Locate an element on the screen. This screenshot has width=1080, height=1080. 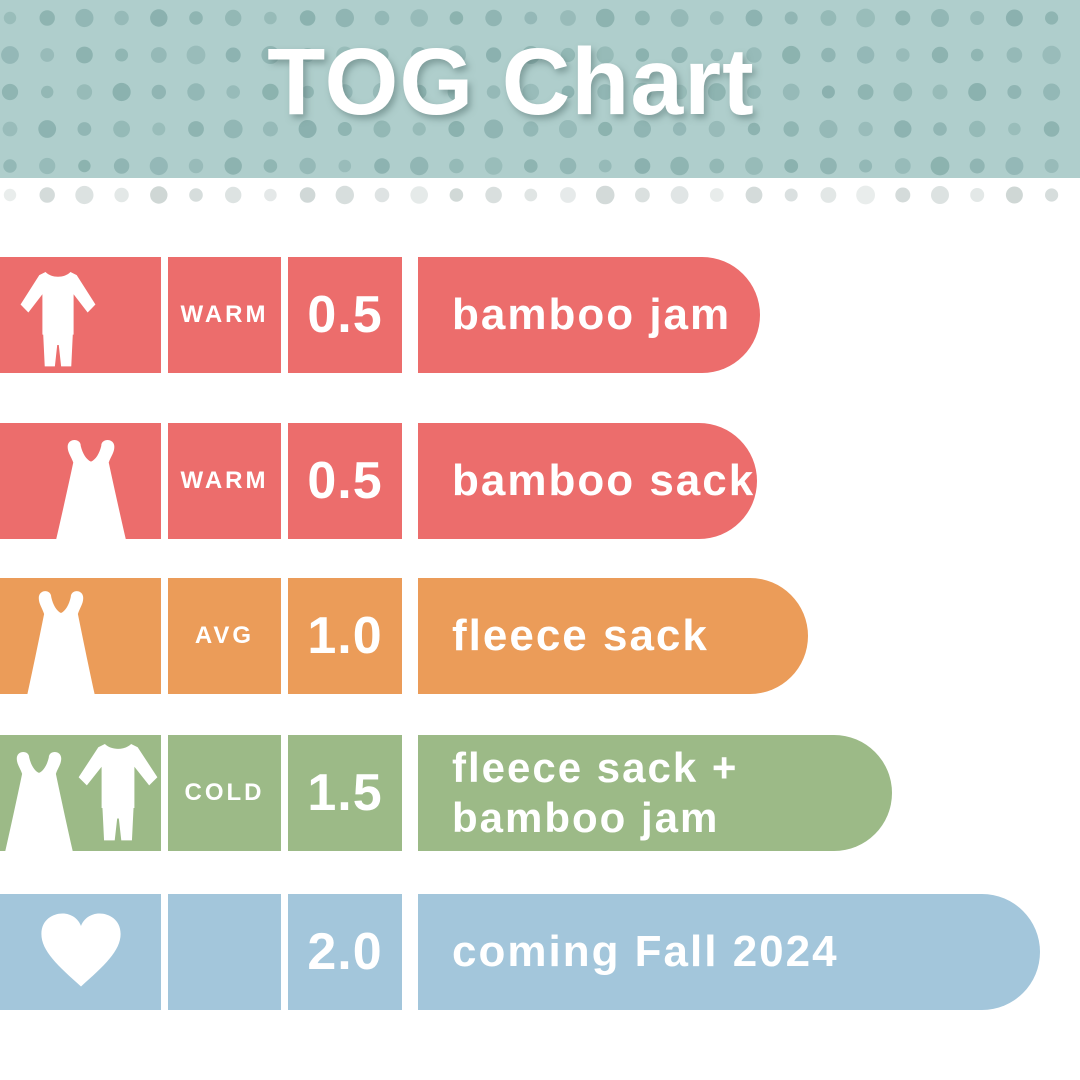
tog-row-fleece-sack-plus-jam: COLD 1.5 fleece sack + bamboo jam is located at coordinates (540, 793).